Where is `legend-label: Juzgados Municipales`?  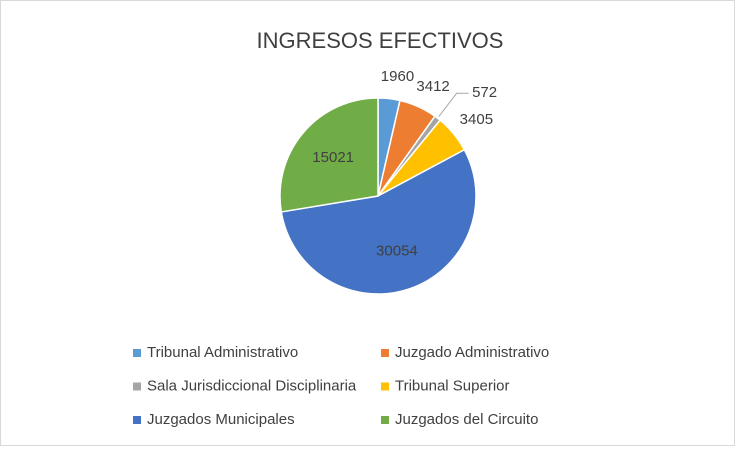
legend-label: Juzgados Municipales is located at coordinates (221, 419).